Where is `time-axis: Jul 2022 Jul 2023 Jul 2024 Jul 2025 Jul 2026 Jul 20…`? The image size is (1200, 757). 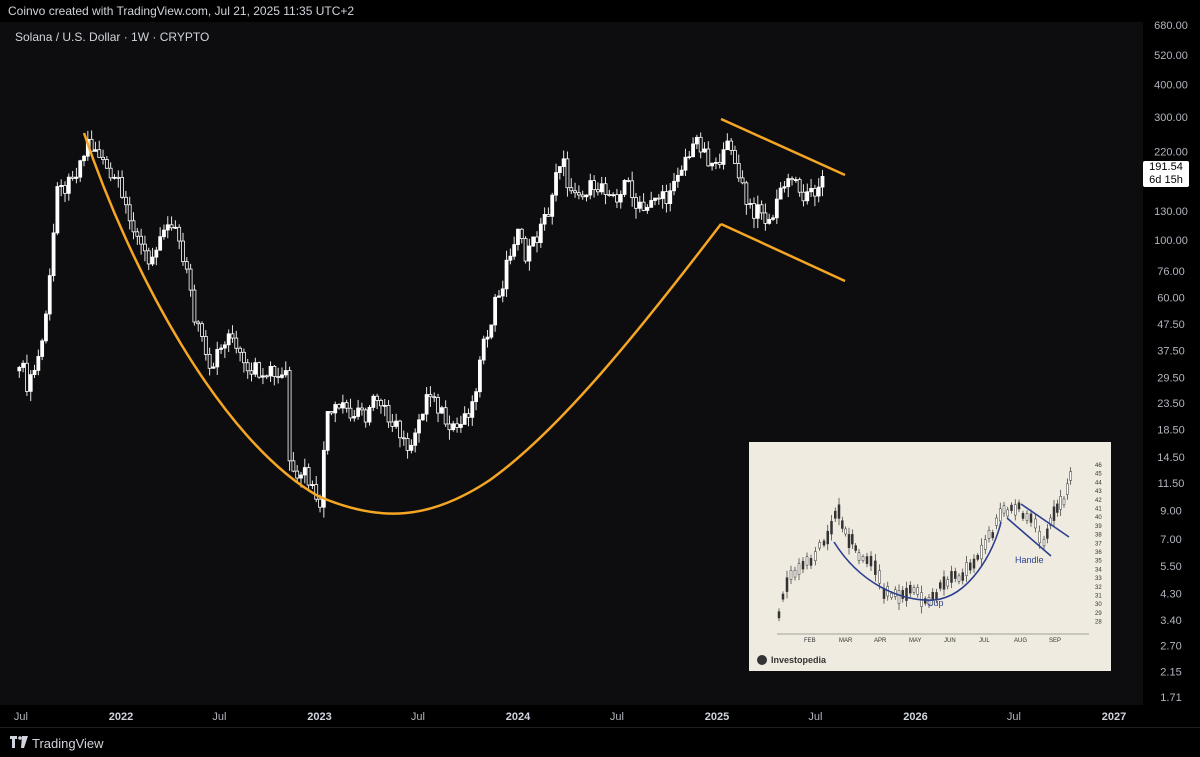 time-axis: Jul 2022 Jul 2023 Jul 2024 Jul 2025 Jul 2026 Jul 20… is located at coordinates (571, 716).